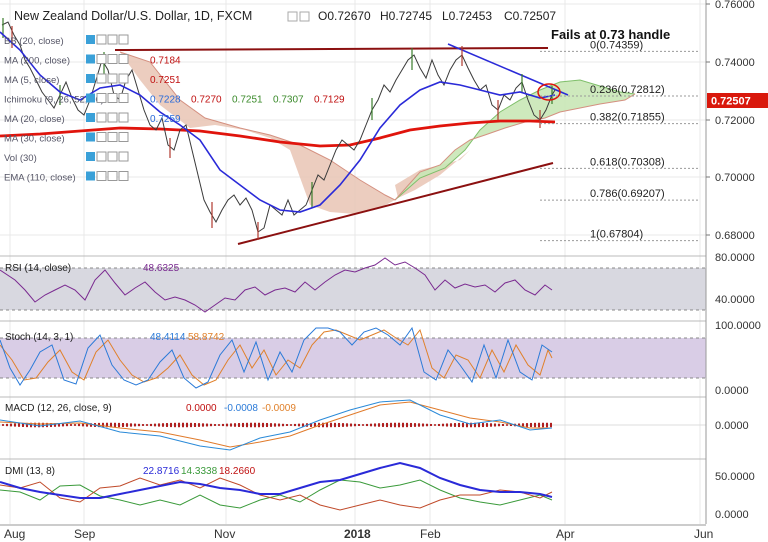 This screenshot has width=768, height=542. Describe the element at coordinates (384, 284) in the screenshot. I see `rsi-pane: RSI (14, close) 48.6325` at that location.